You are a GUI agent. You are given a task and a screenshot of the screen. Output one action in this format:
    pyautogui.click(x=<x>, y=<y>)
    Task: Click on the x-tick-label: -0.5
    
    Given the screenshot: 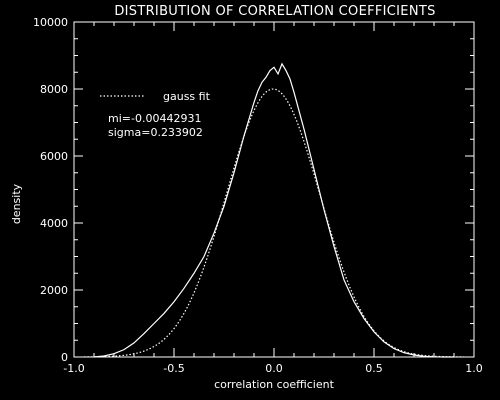 What is the action you would take?
    pyautogui.click(x=173, y=368)
    